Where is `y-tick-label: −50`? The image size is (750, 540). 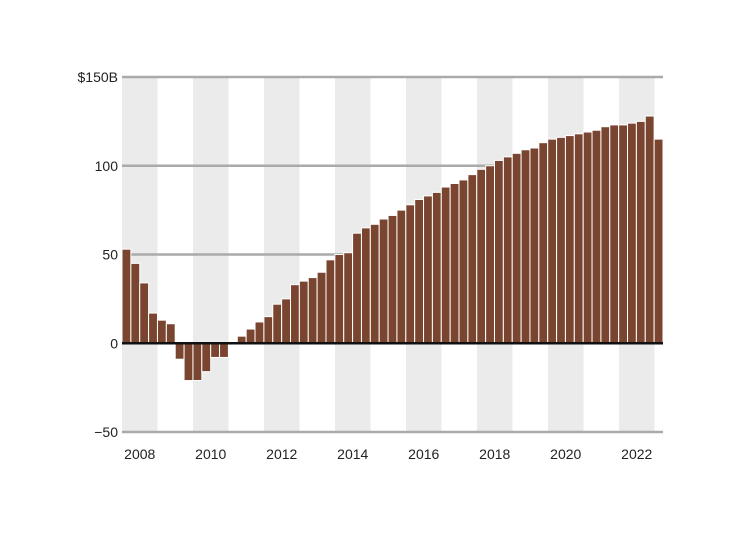 y-tick-label: −50 is located at coordinates (106, 432).